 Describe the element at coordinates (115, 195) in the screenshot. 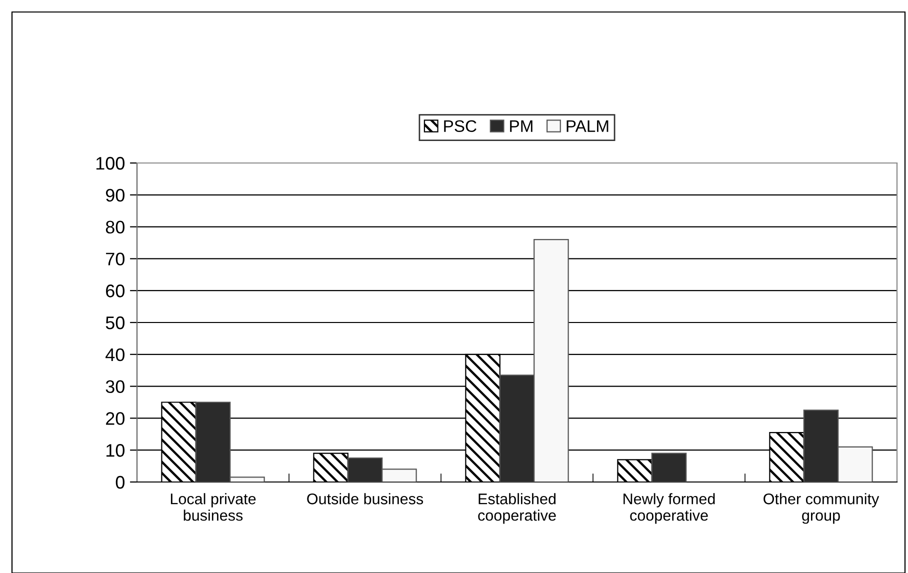

I see `y-tick-label: 90` at that location.